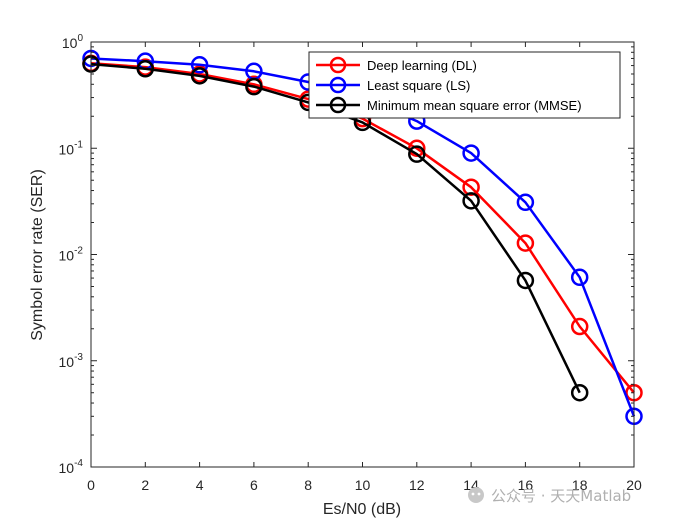 The width and height of the screenshot is (700, 525). Describe the element at coordinates (37, 255) in the screenshot. I see `y-axis-label: Symbol error rate (SER)` at that location.